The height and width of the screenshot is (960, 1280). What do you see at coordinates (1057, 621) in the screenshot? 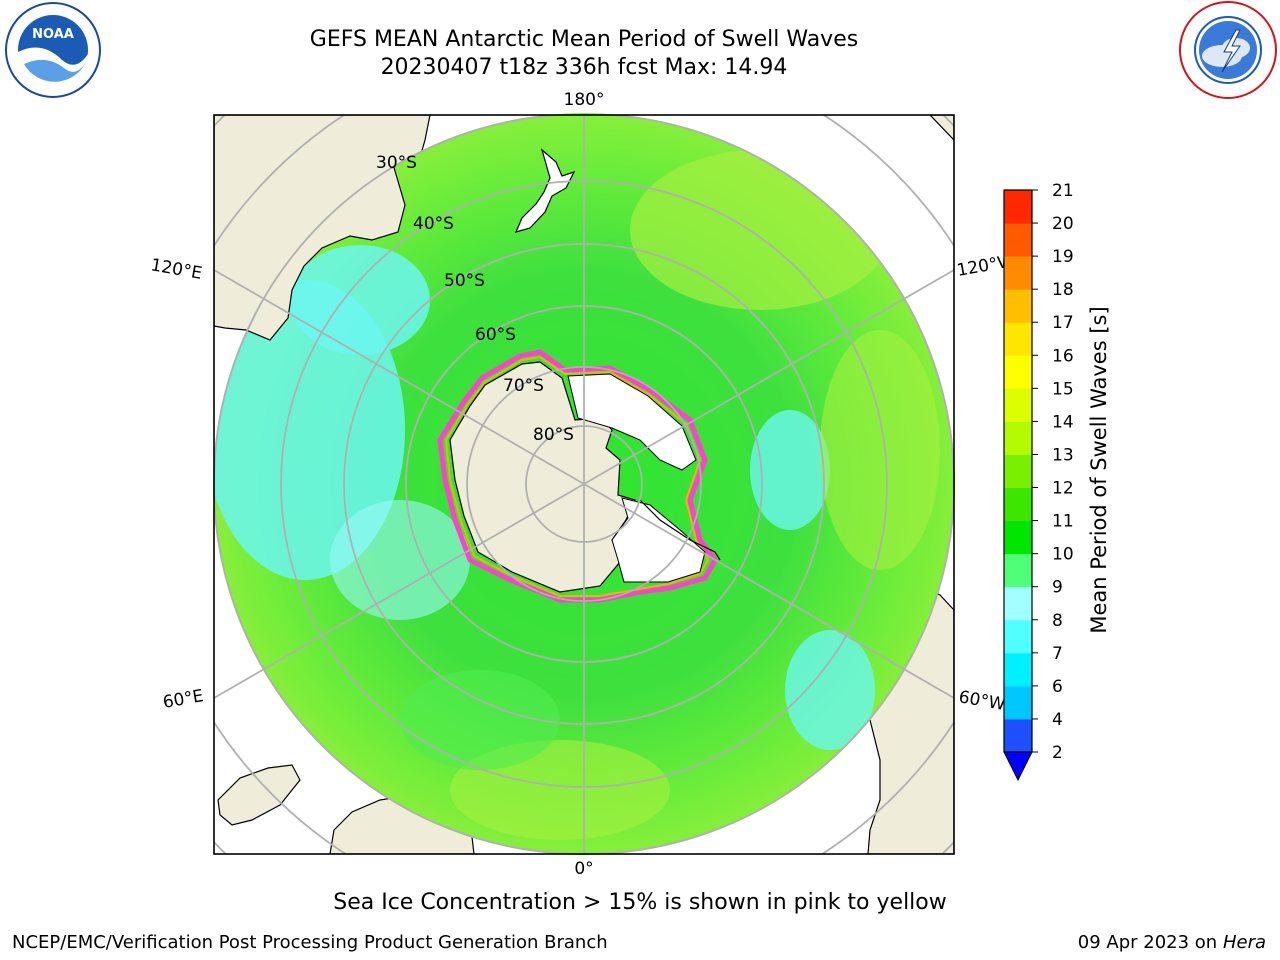
I see `colorbar-tick-label: 8` at bounding box center [1057, 621].